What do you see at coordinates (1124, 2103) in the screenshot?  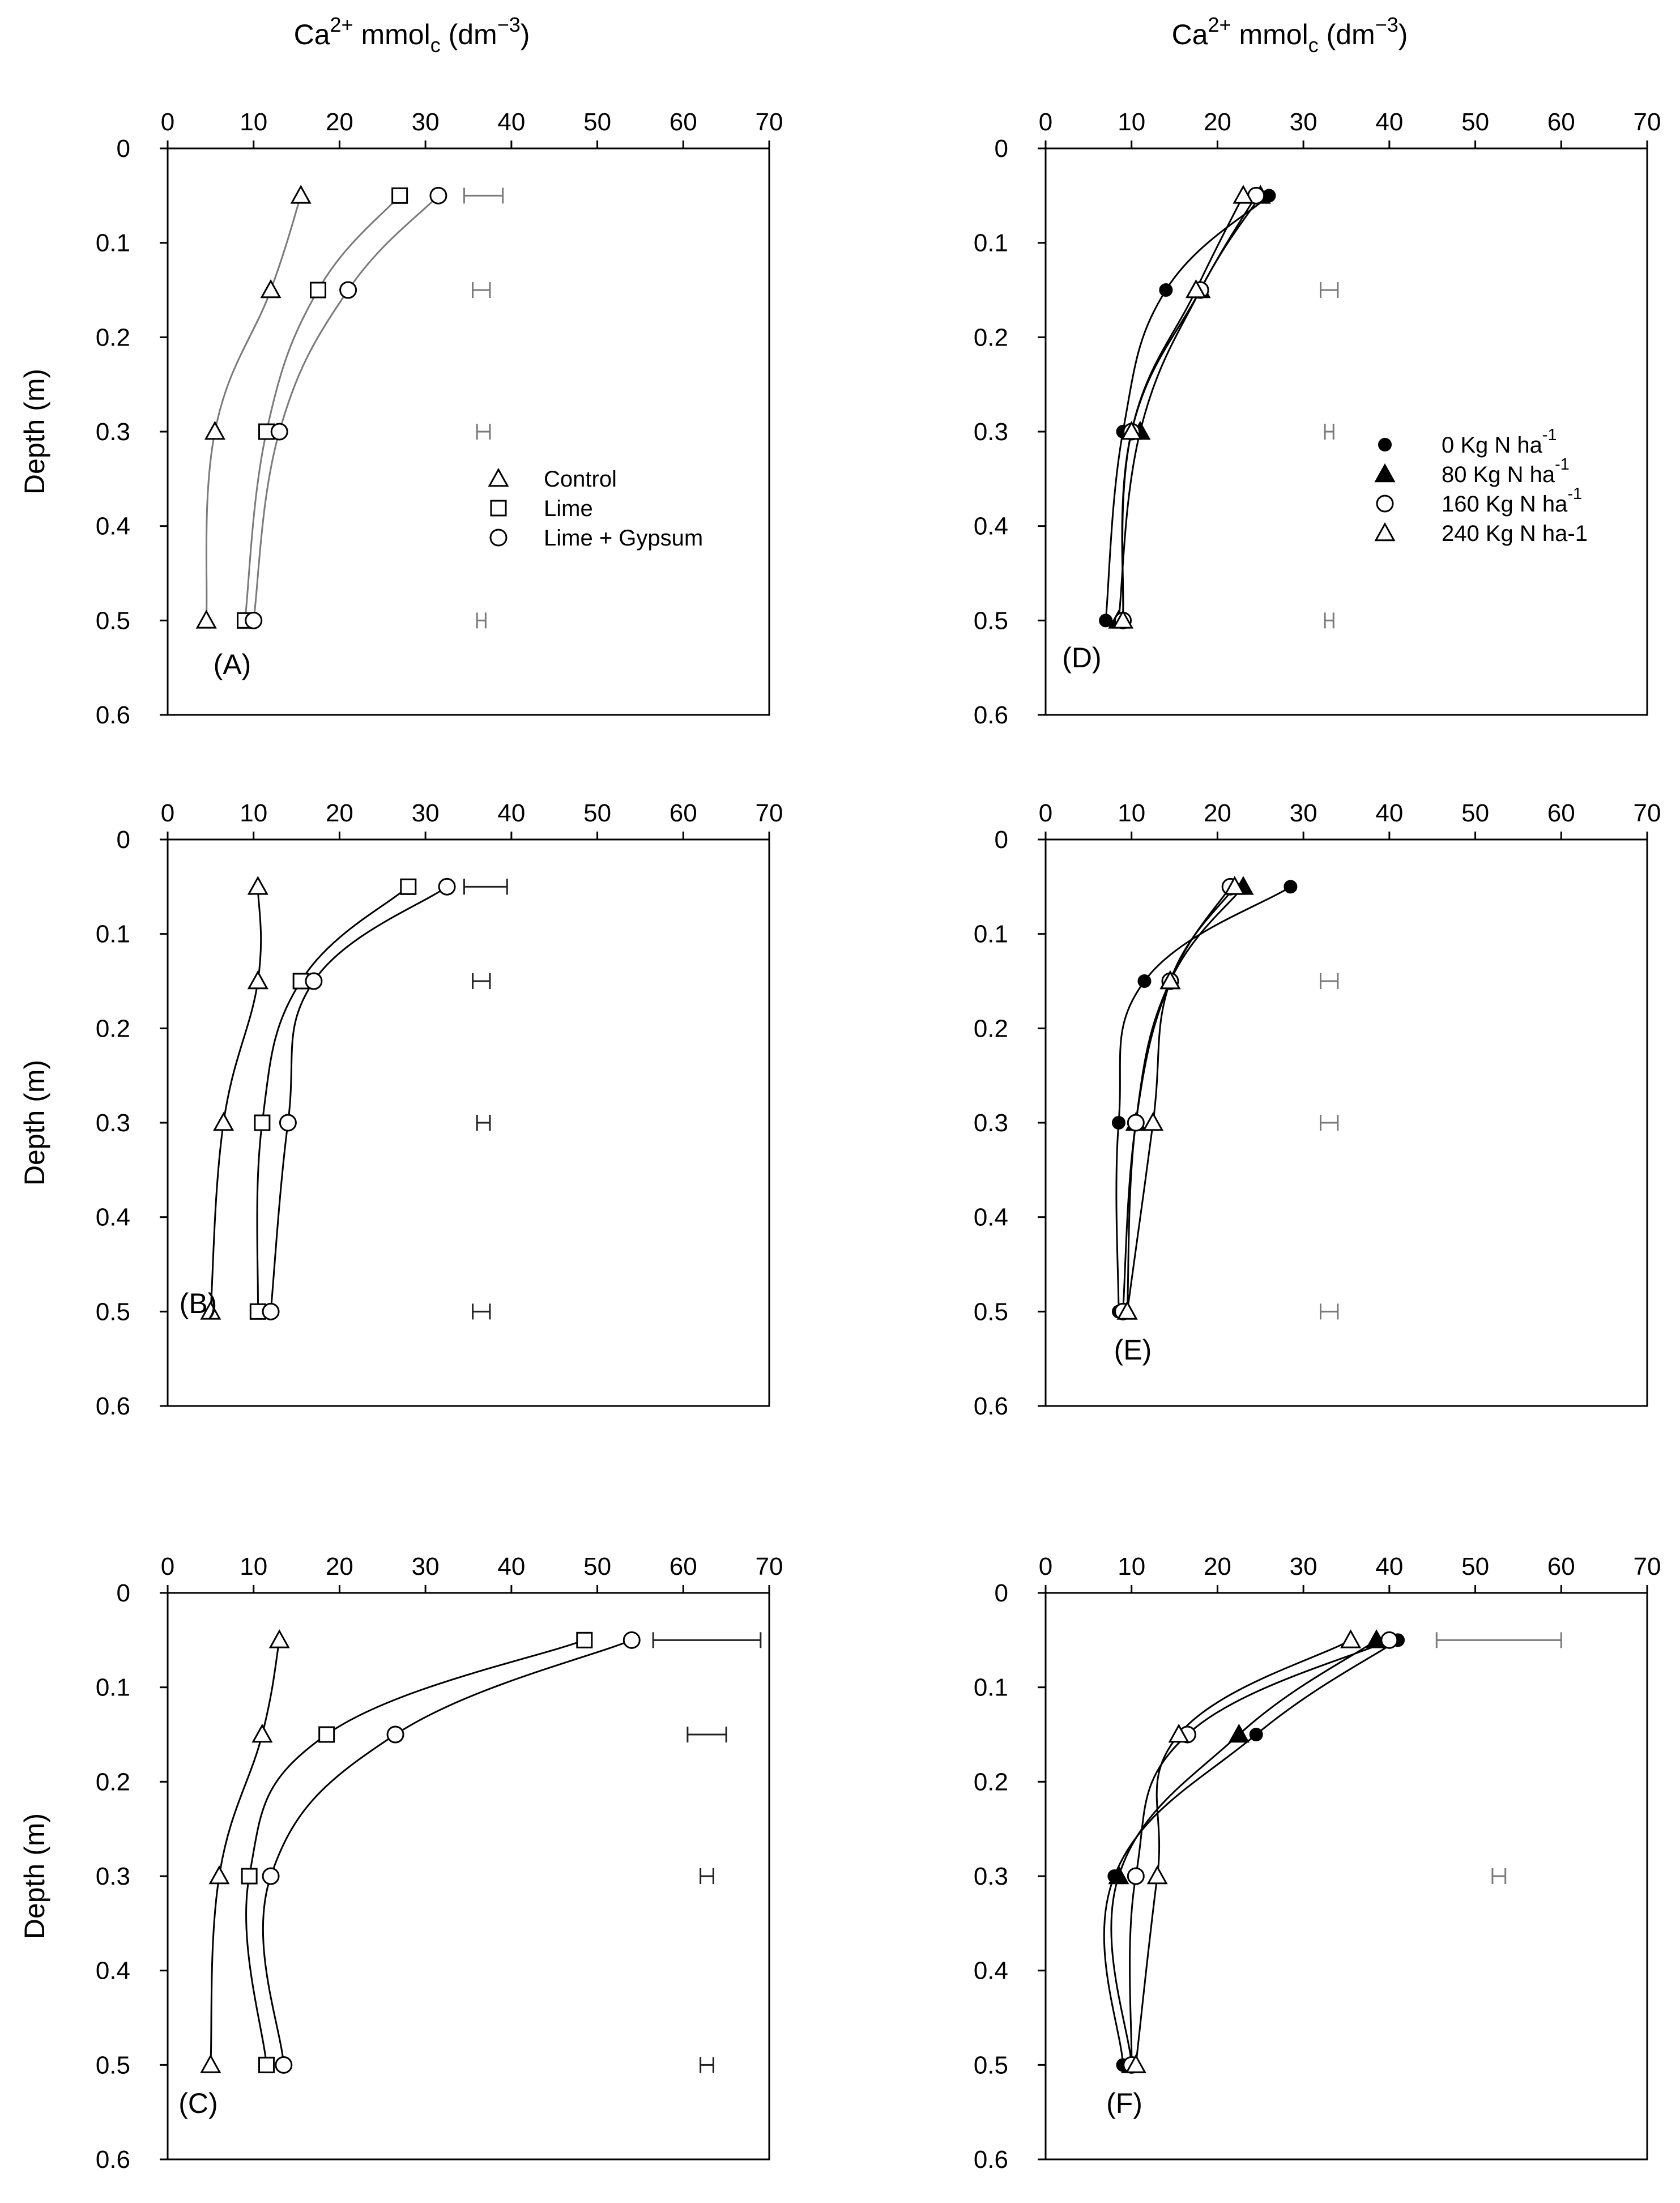 I see `panel-label: (F)` at bounding box center [1124, 2103].